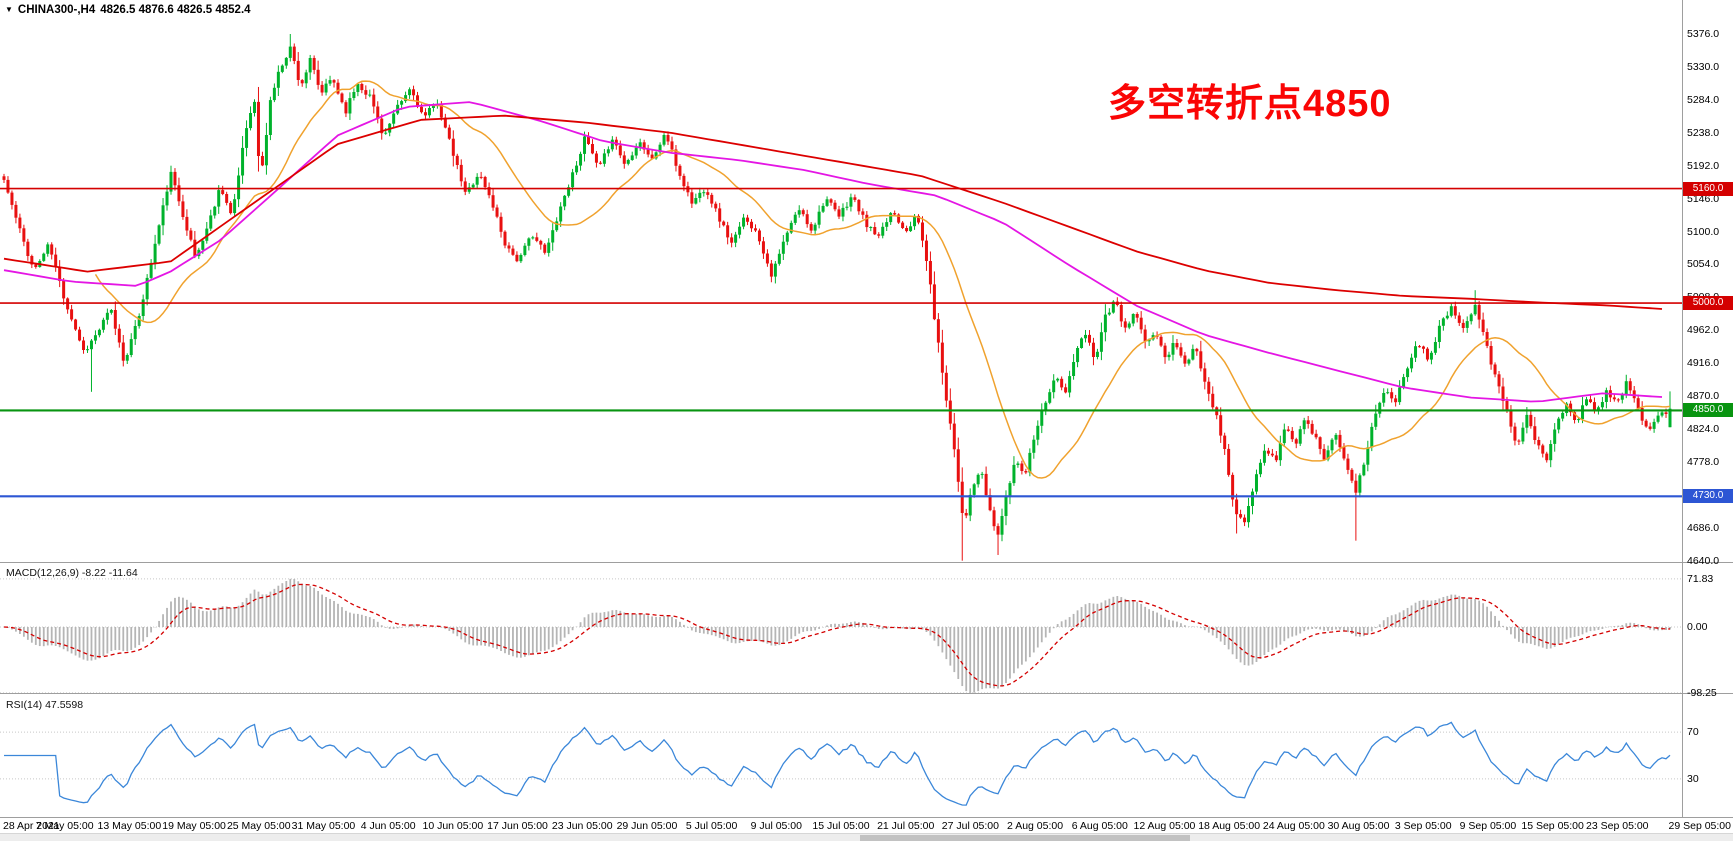 Image resolution: width=1733 pixels, height=841 pixels. I want to click on macd-signal-line, so click(837, 635).